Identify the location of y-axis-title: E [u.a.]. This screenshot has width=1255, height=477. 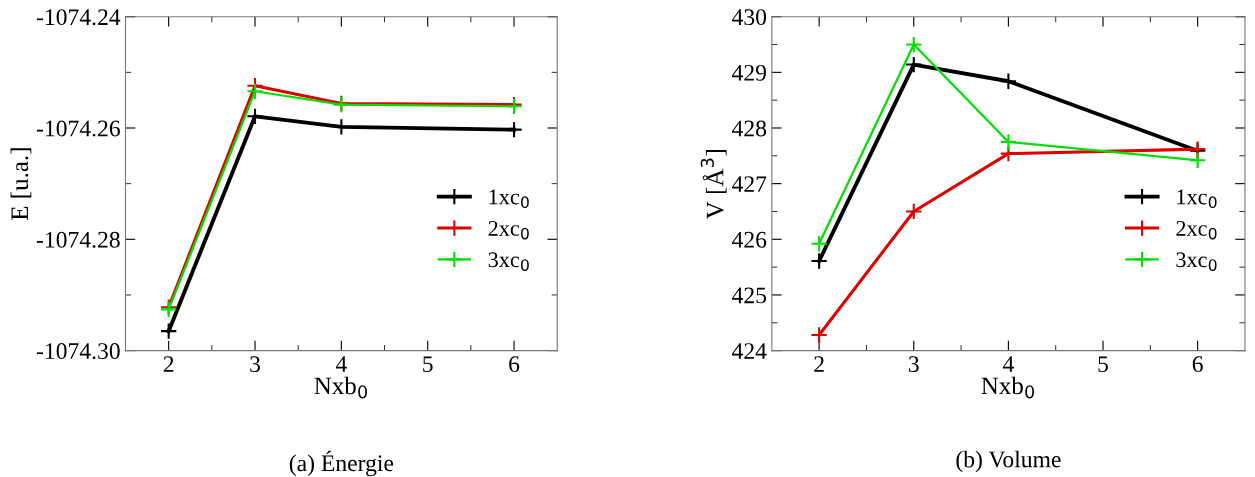
(21, 184).